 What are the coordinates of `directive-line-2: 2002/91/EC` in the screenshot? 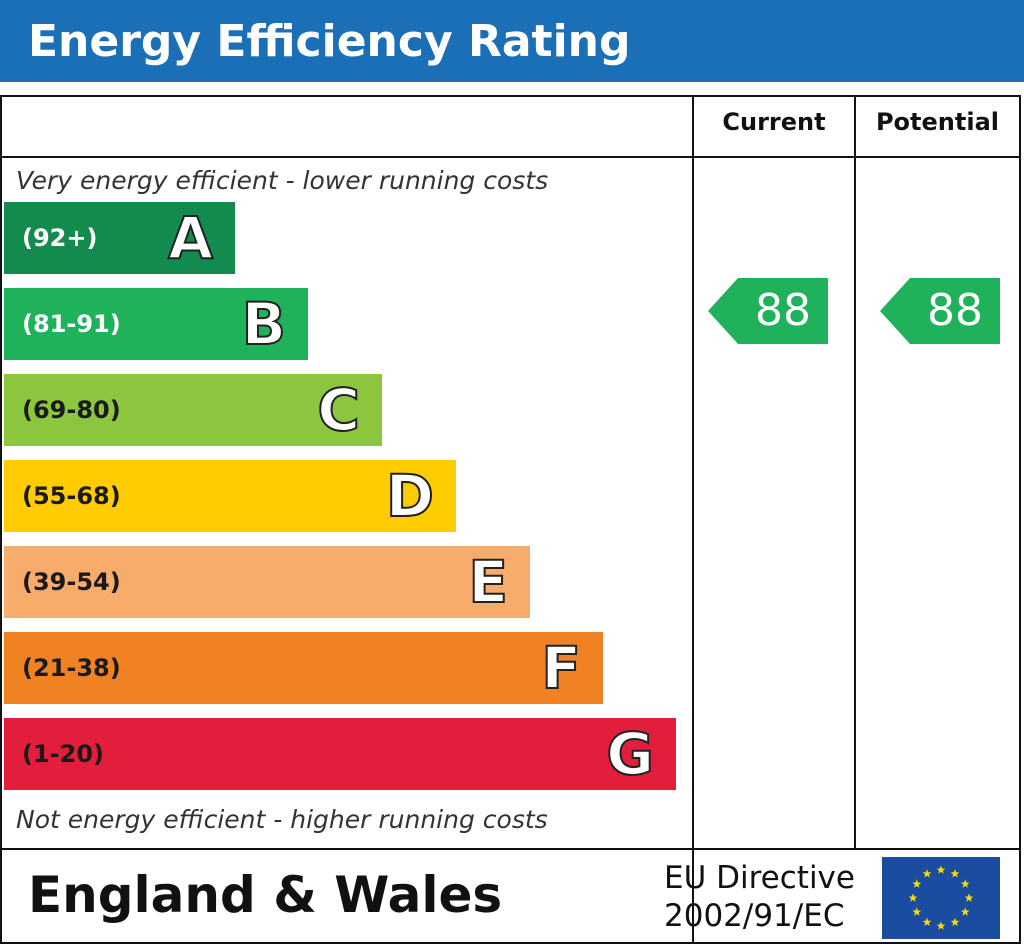 It's located at (754, 916).